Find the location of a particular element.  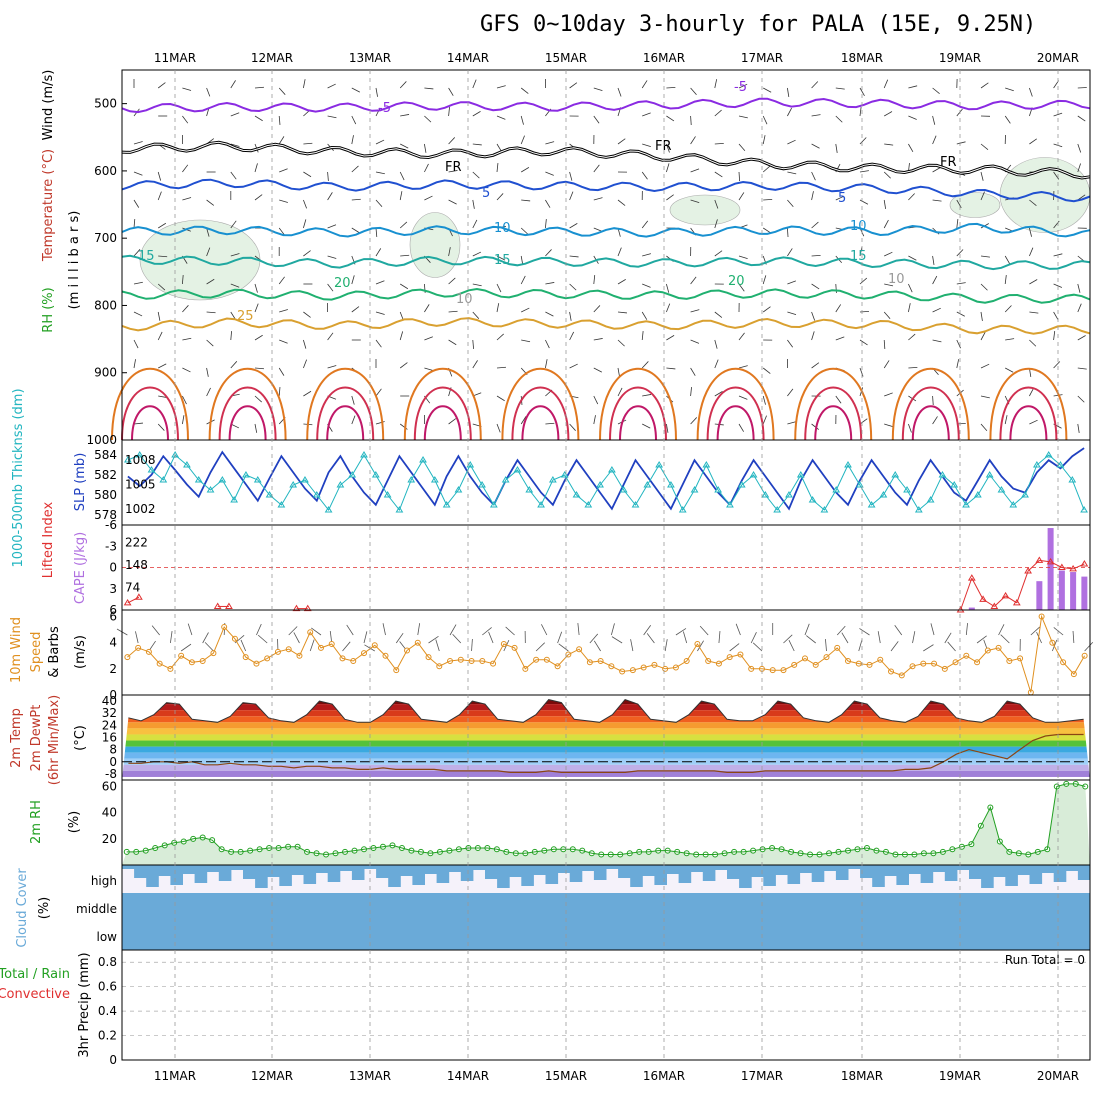

isotherm-line is located at coordinates (606, 295).